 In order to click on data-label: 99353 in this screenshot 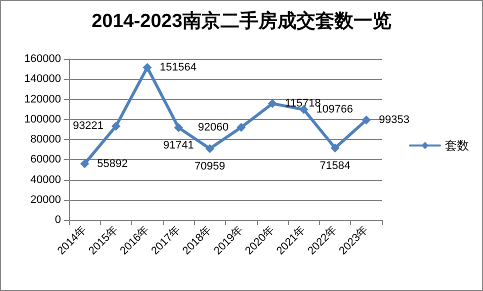, I will do `click(394, 120)`.